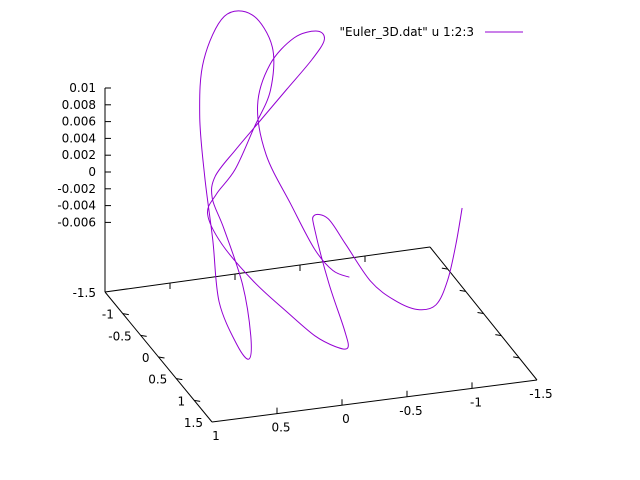 This screenshot has width=640, height=480. What do you see at coordinates (374, 401) in the screenshot?
I see `frame-edge-front` at bounding box center [374, 401].